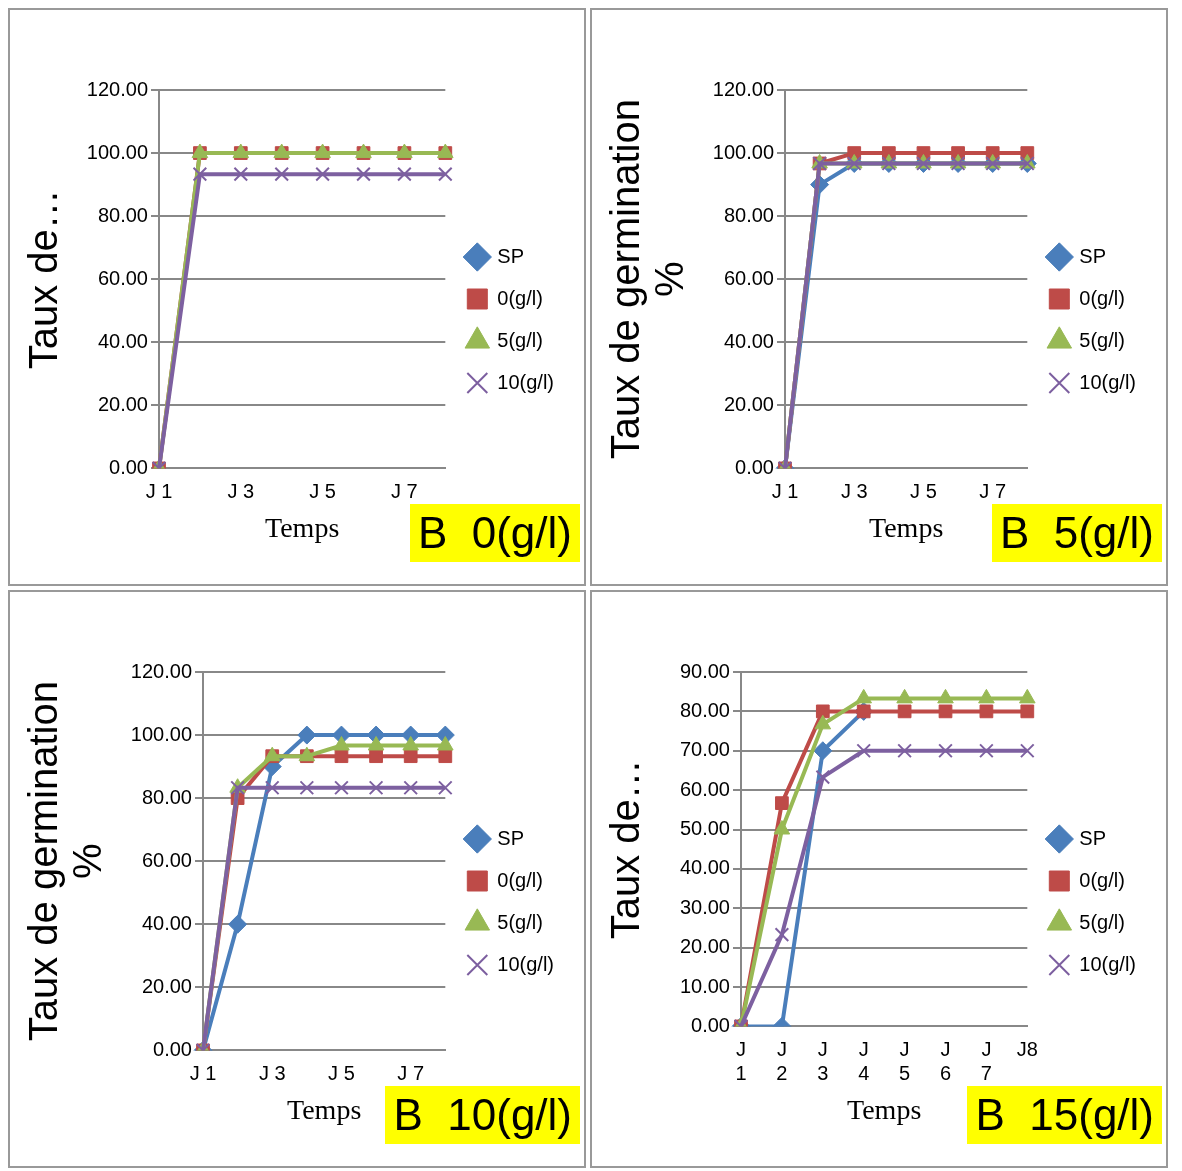  What do you see at coordinates (782, 1060) in the screenshot?
I see `x-tick-label: J 2` at bounding box center [782, 1060].